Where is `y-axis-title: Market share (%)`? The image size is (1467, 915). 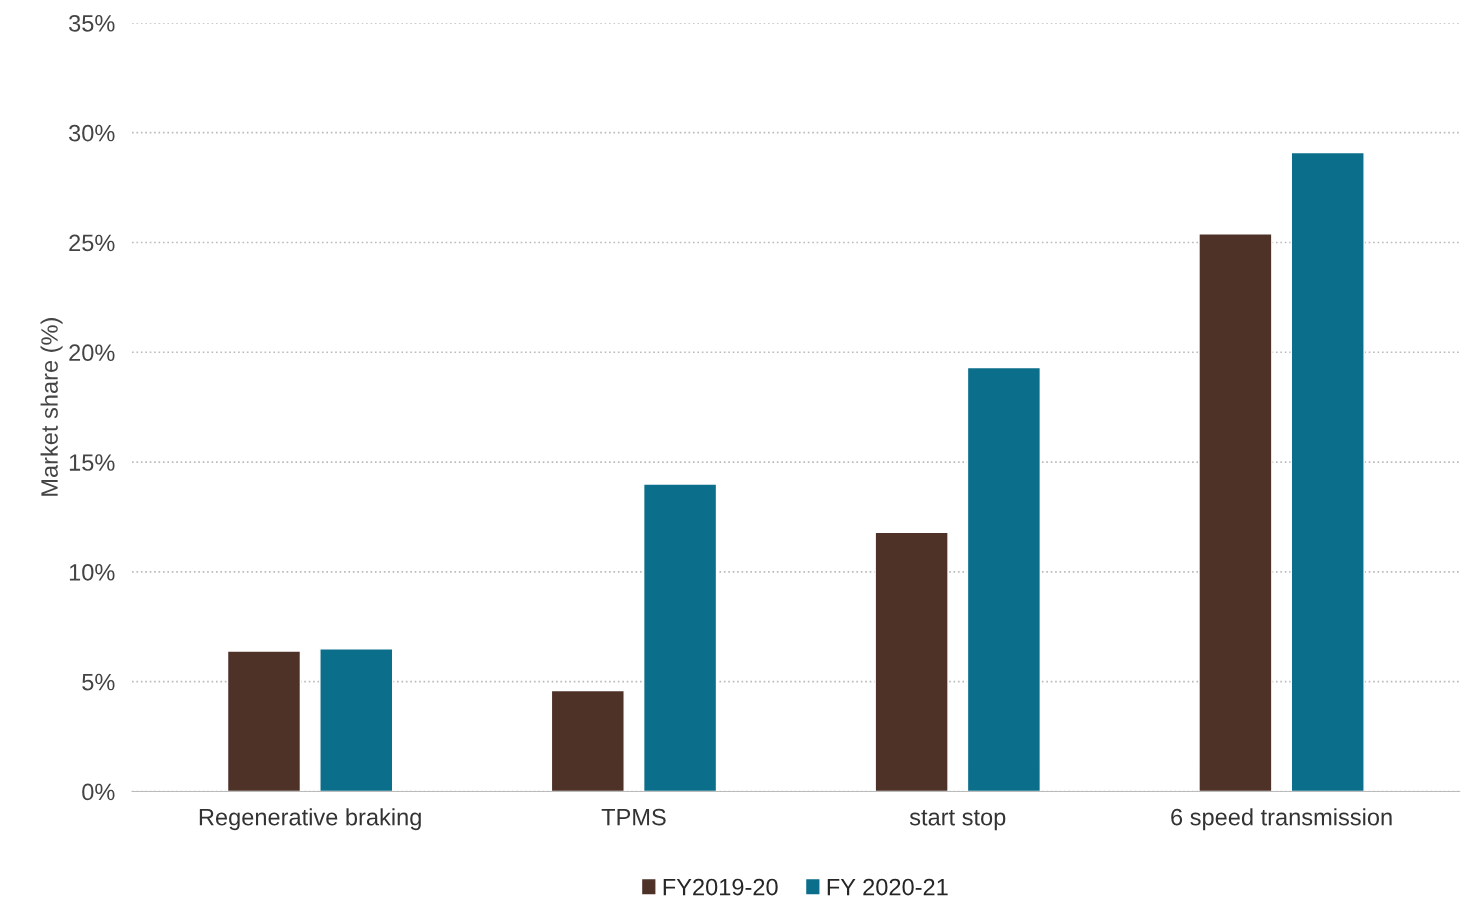
y-axis-title: Market share (%) is located at coordinates (51, 407).